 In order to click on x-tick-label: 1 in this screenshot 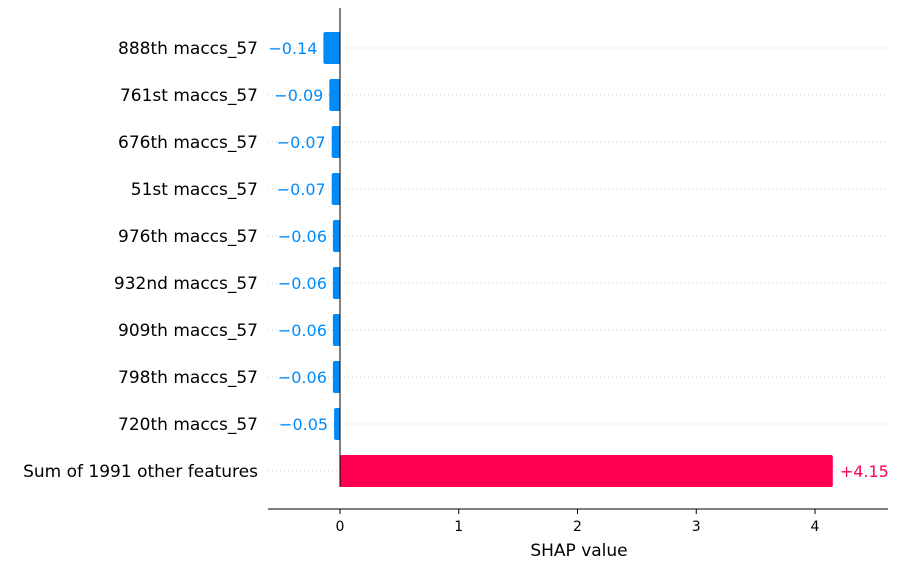, I will do `click(458, 527)`.